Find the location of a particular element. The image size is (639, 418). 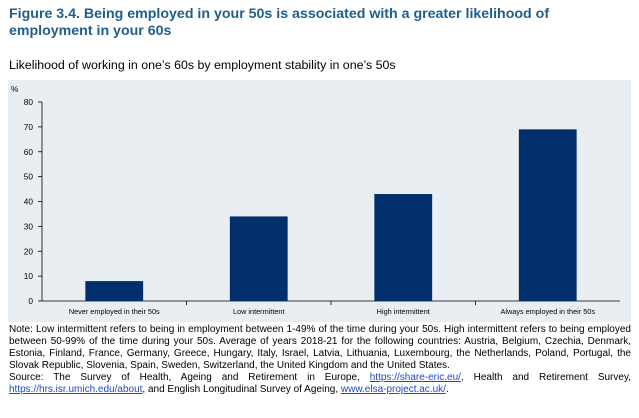

y-axis-unit-label: % is located at coordinates (15, 89).